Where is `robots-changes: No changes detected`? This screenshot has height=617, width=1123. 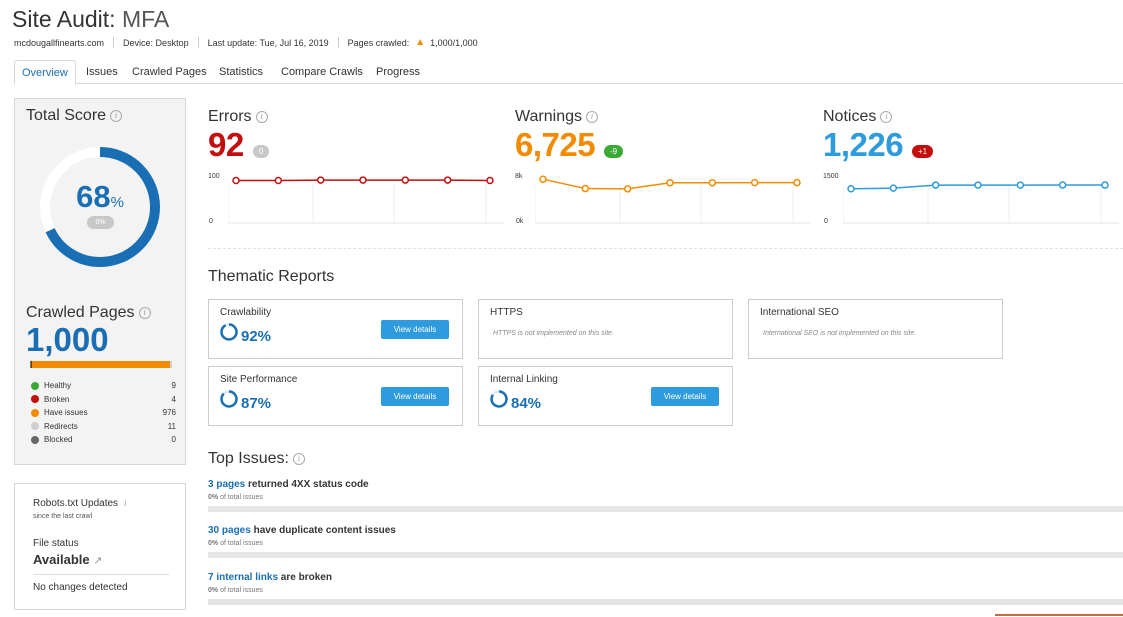 robots-changes: No changes detected is located at coordinates (80, 587).